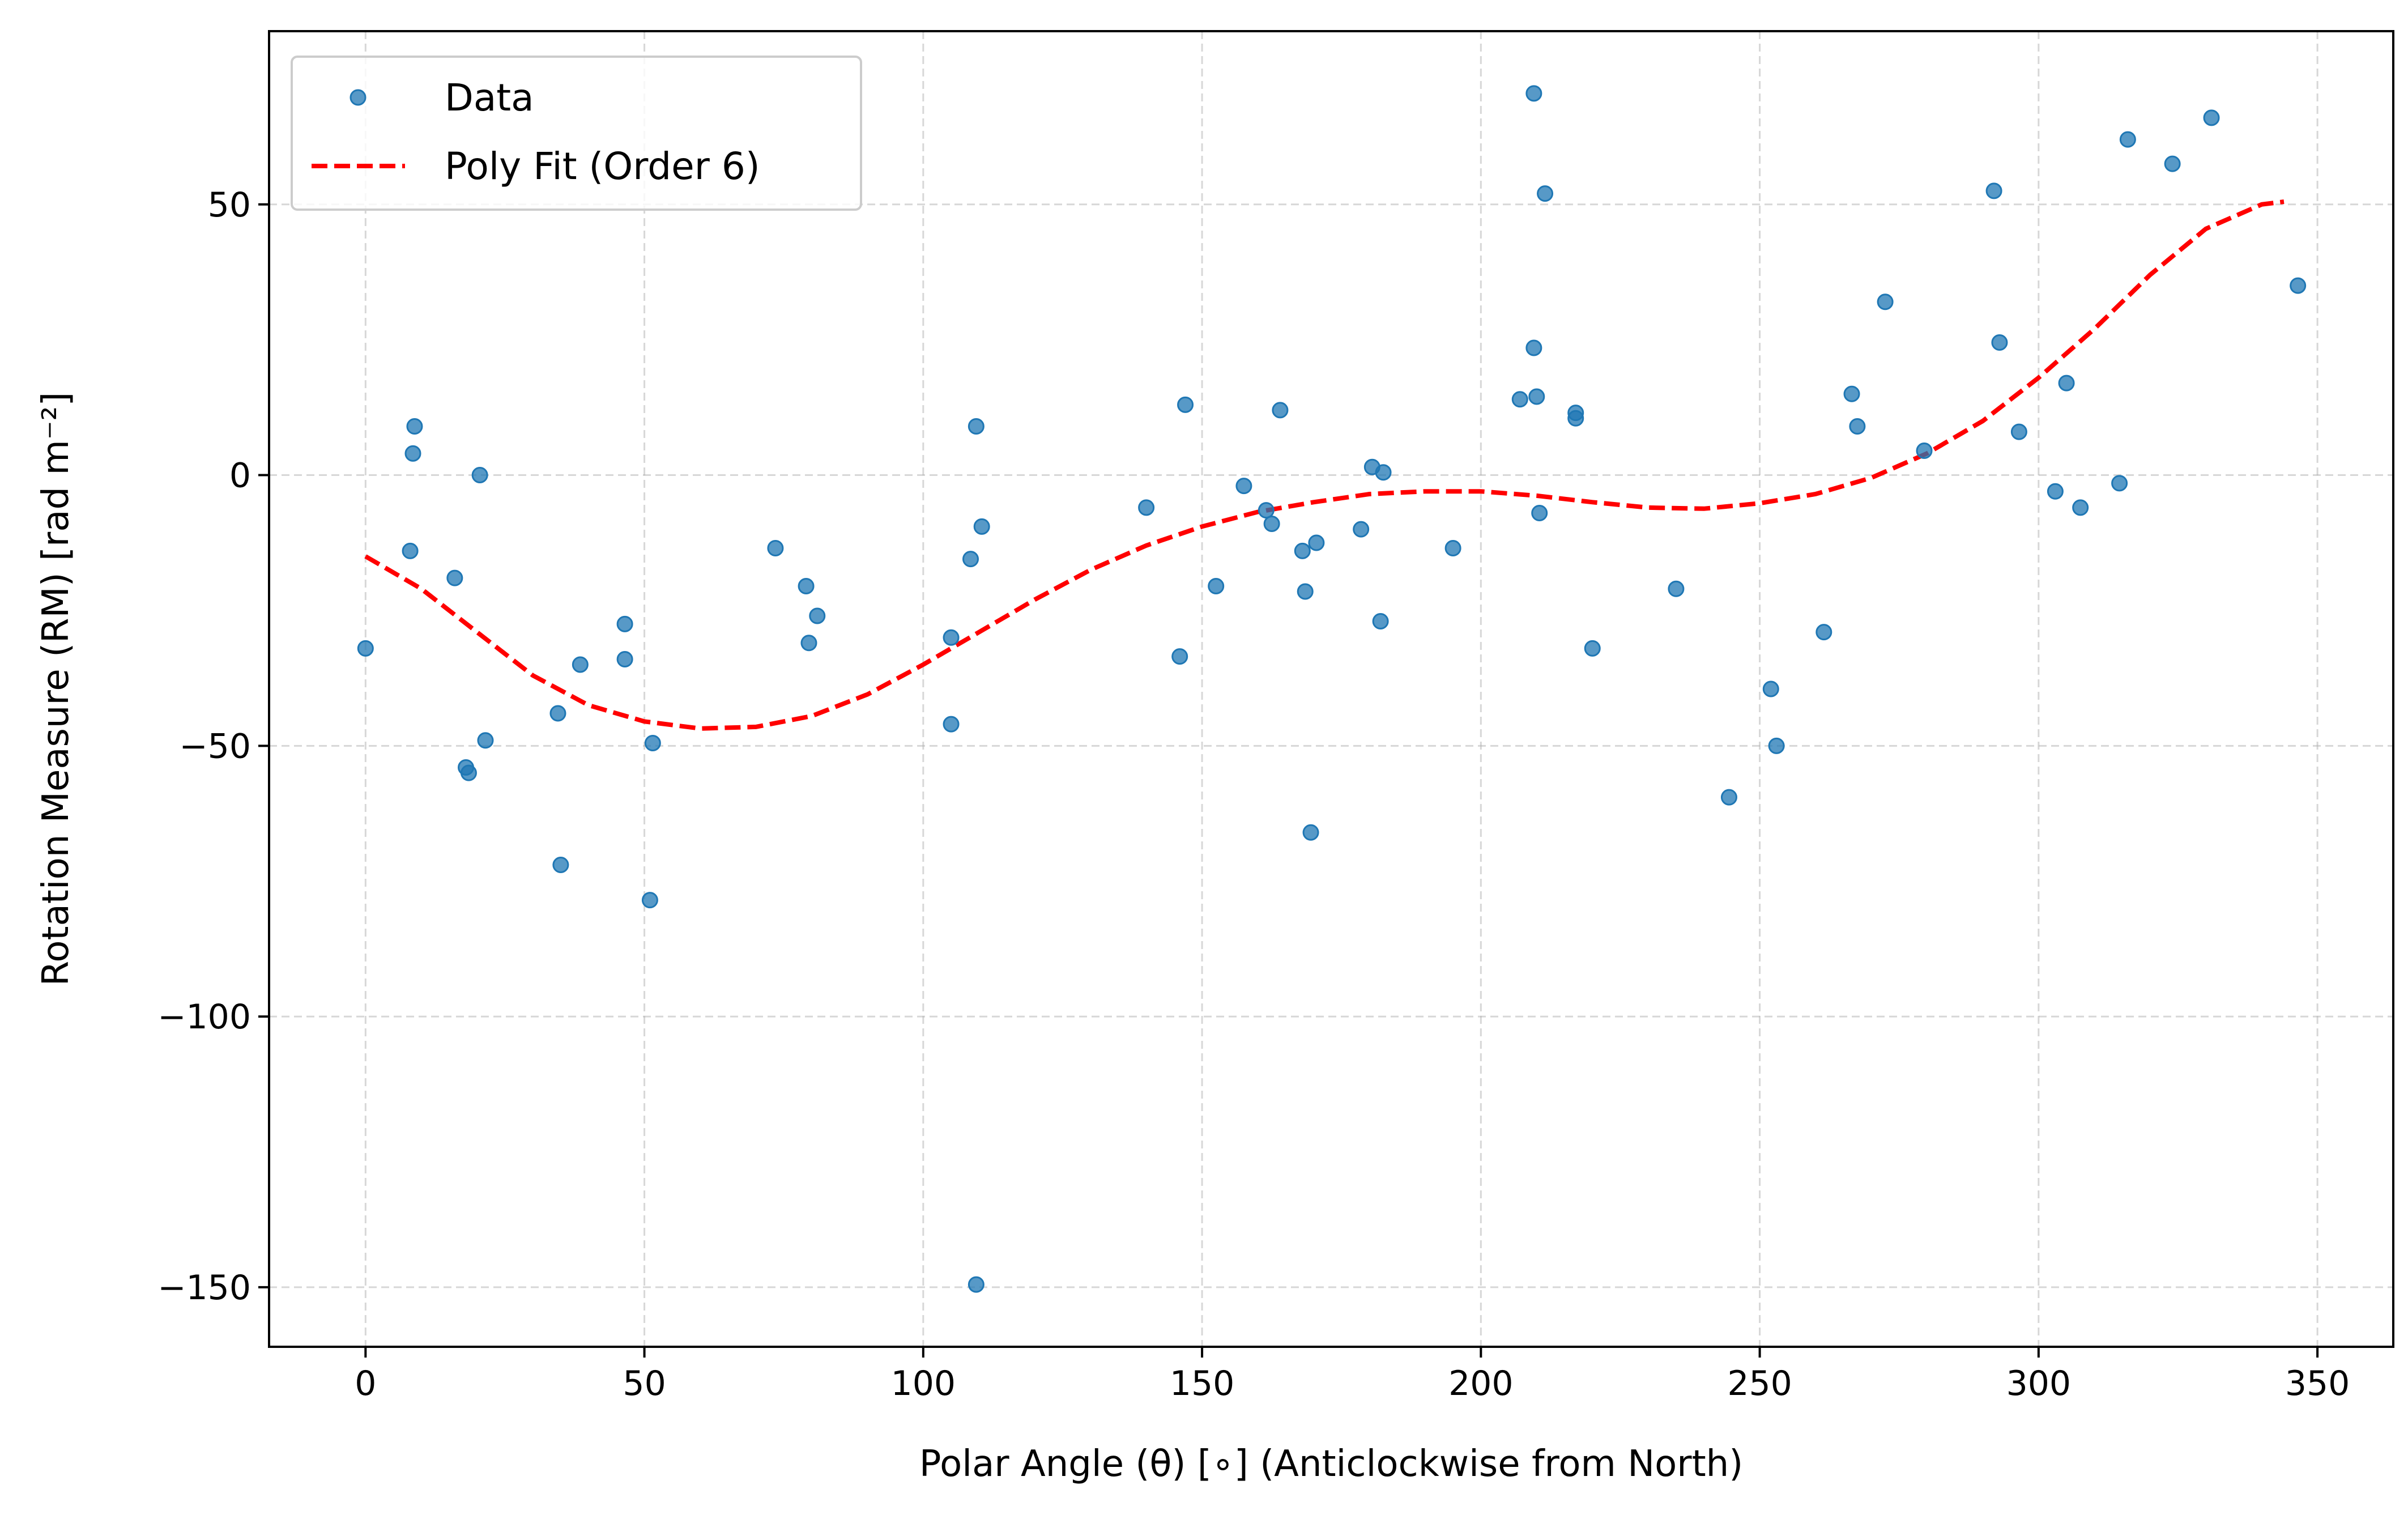 Image resolution: width=2408 pixels, height=1523 pixels. Describe the element at coordinates (602, 166) in the screenshot. I see `legend-fit-label: Poly Fit (Order 6)` at that location.